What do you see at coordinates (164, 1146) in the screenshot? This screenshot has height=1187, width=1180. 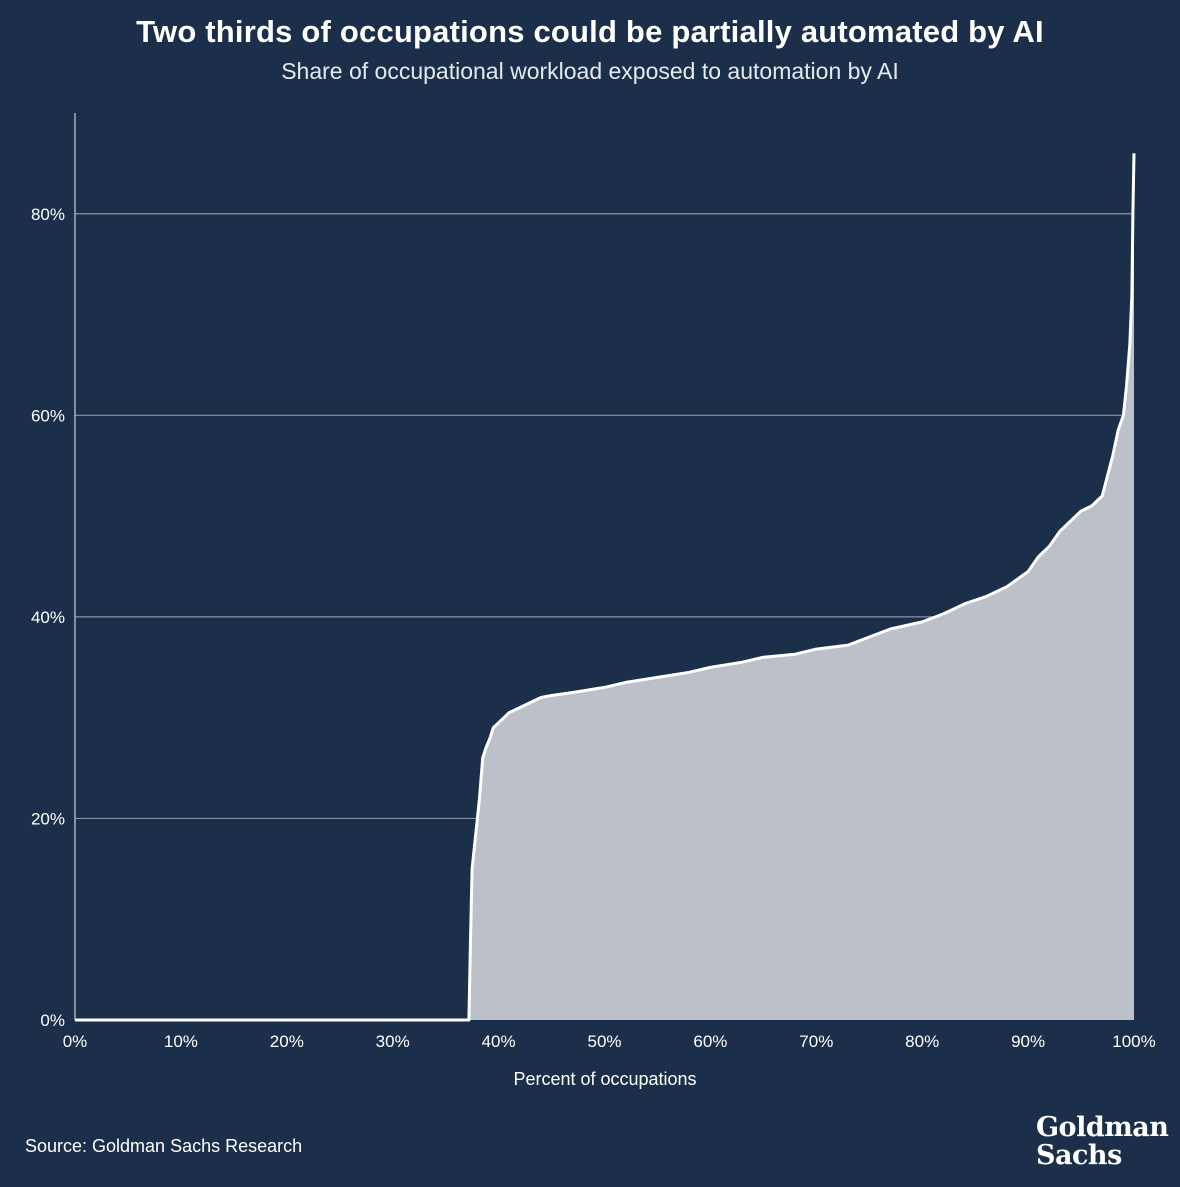 I see `source-note: Source: Goldman Sachs Research` at bounding box center [164, 1146].